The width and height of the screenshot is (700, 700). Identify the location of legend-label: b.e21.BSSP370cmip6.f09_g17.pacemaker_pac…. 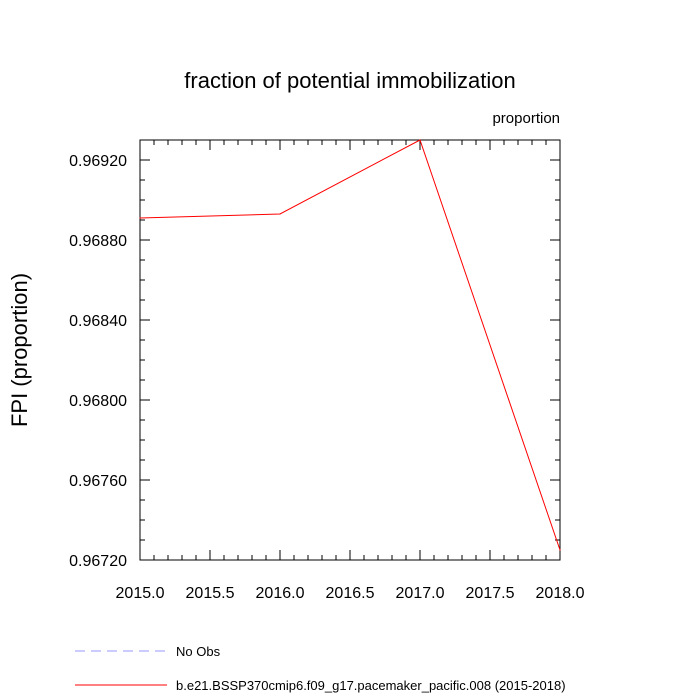
(371, 685).